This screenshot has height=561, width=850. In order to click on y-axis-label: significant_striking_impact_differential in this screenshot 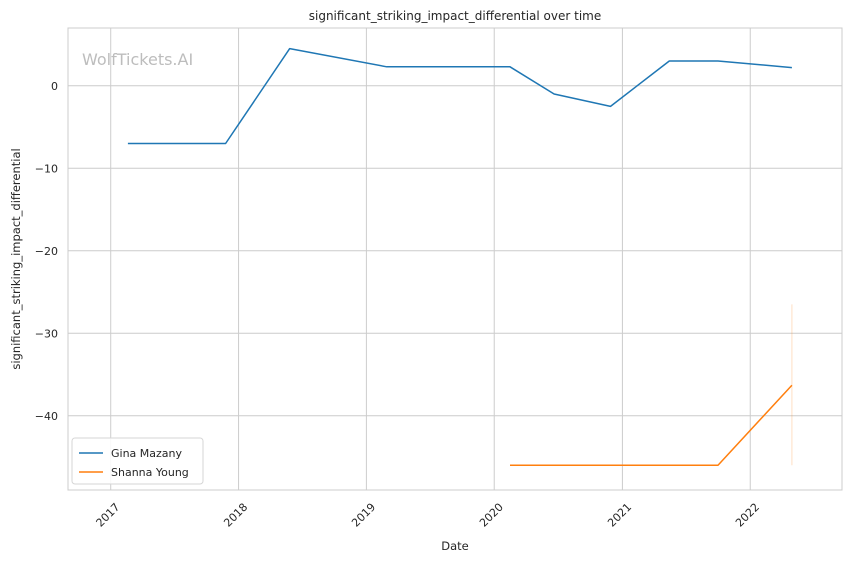, I will do `click(16, 258)`.